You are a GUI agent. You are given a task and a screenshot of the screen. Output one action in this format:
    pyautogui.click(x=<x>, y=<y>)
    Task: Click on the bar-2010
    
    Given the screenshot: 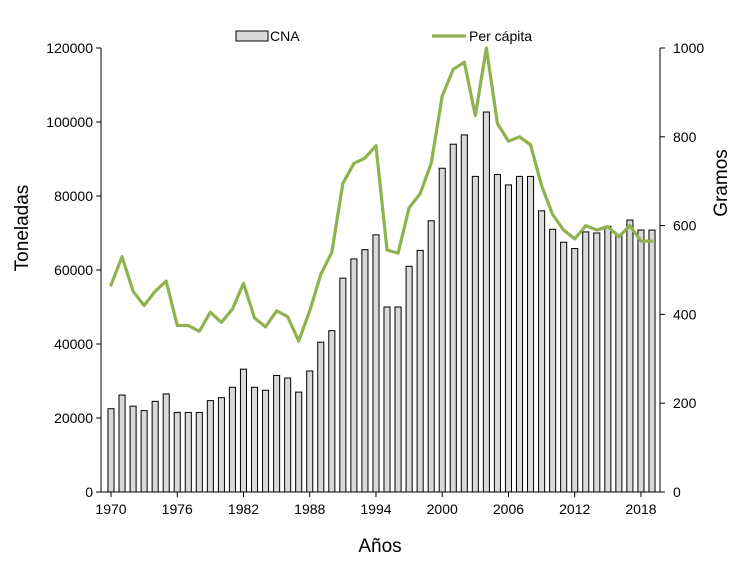 What is the action you would take?
    pyautogui.click(x=553, y=360)
    